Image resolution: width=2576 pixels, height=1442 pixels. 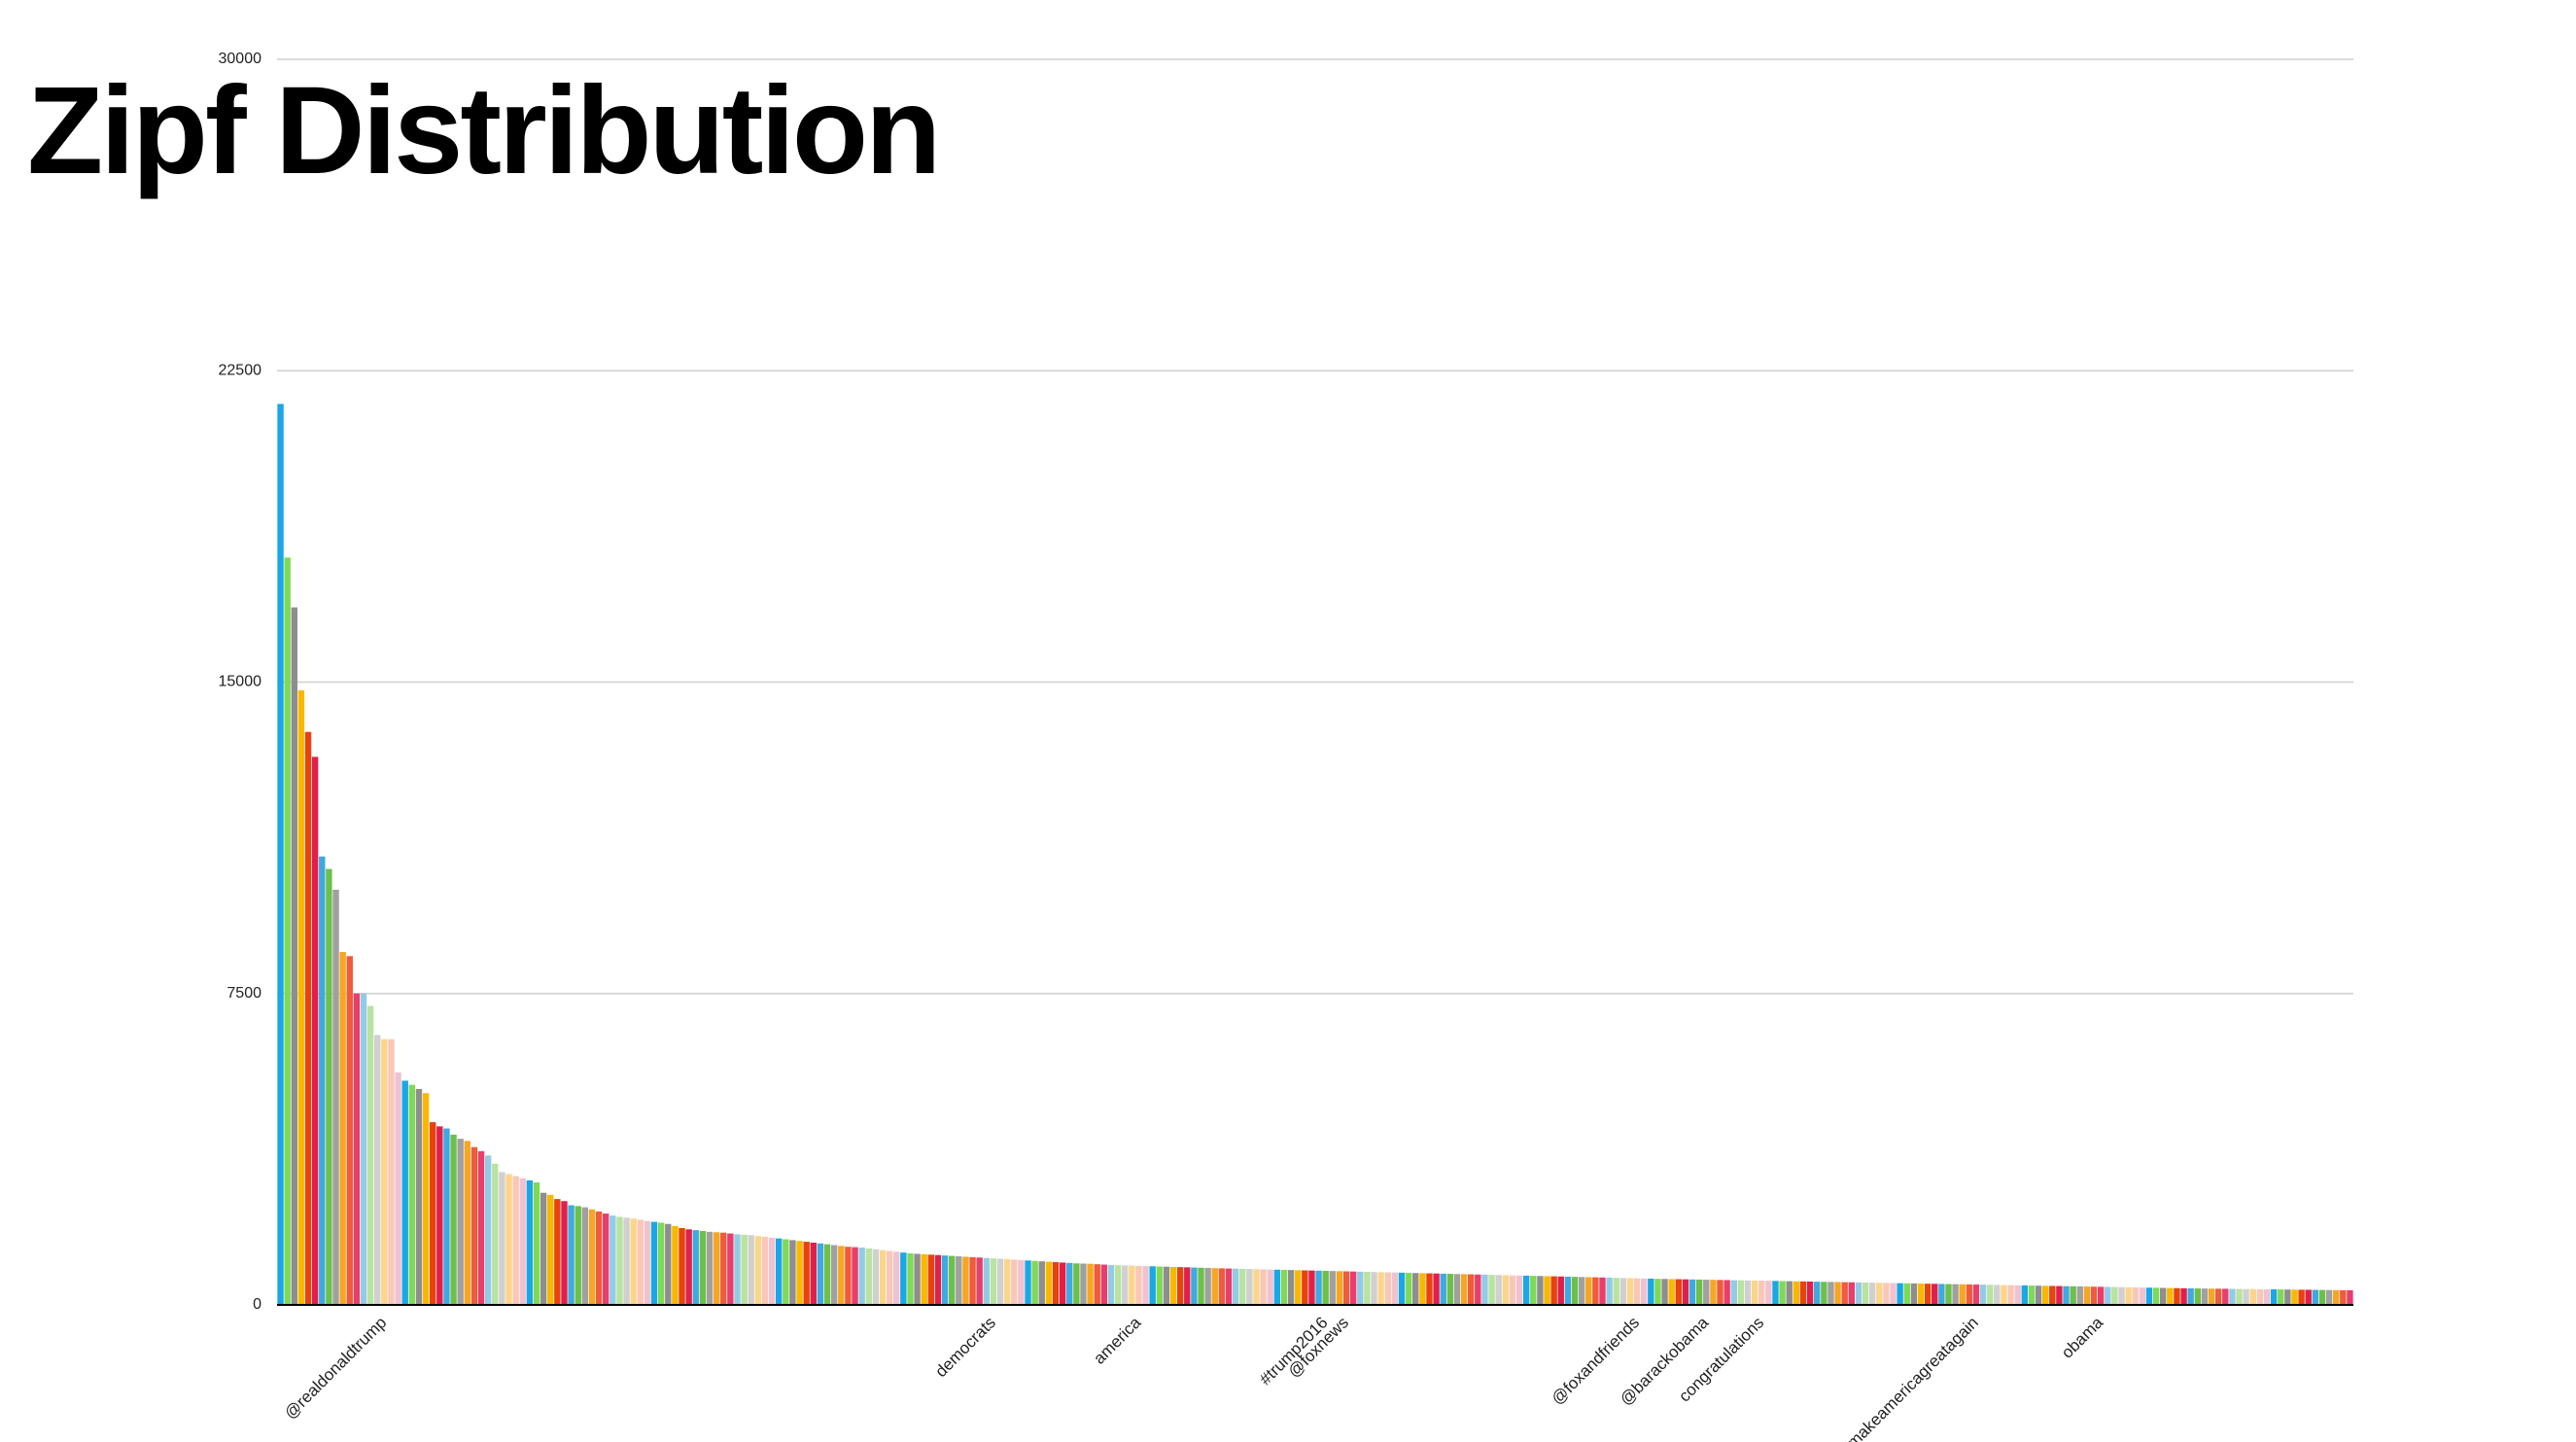 What do you see at coordinates (240, 370) in the screenshot?
I see `y-tick-label: 22500` at bounding box center [240, 370].